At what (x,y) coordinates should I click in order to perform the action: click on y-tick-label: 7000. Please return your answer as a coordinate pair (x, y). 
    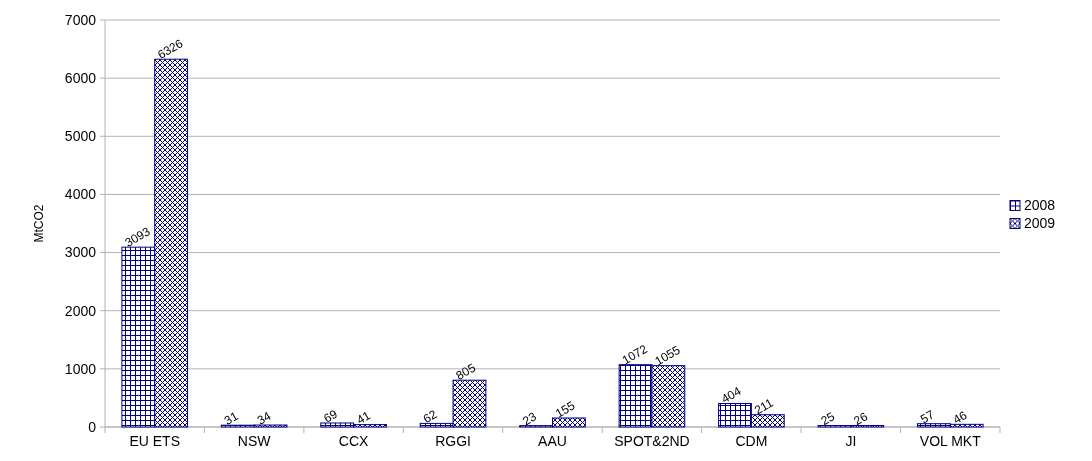
    Looking at the image, I should click on (80, 19).